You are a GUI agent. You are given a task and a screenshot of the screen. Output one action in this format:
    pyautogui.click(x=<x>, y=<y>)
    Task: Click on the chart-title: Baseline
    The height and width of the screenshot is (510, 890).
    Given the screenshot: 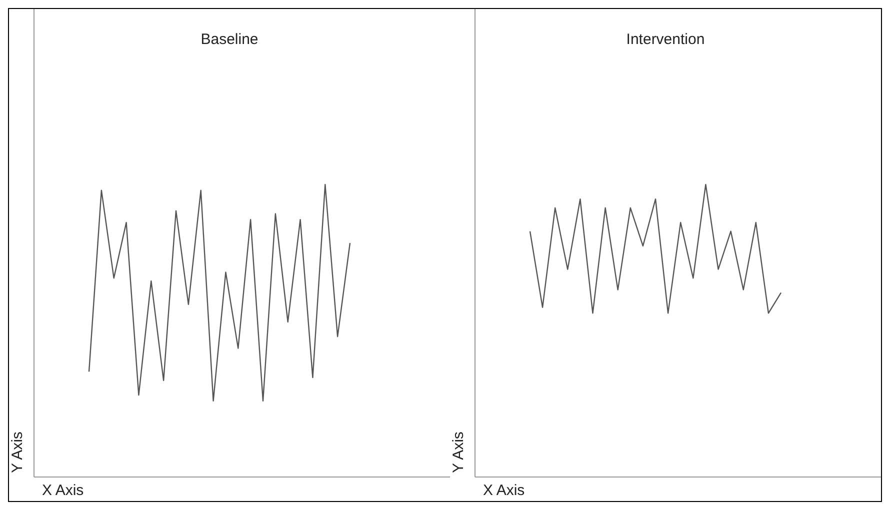 What is the action you would take?
    pyautogui.click(x=230, y=39)
    